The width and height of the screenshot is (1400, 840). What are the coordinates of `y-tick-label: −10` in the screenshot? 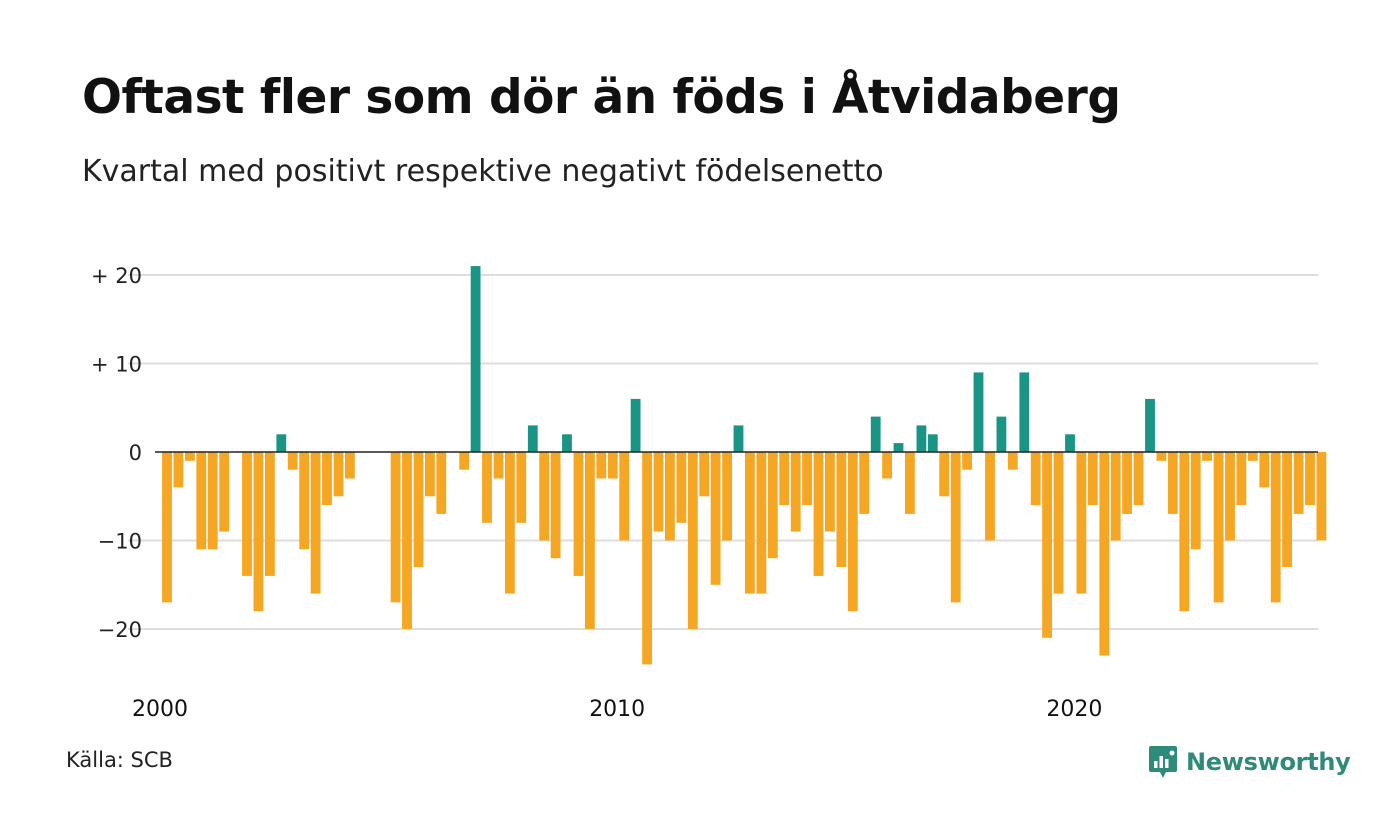 It's located at (120, 542).